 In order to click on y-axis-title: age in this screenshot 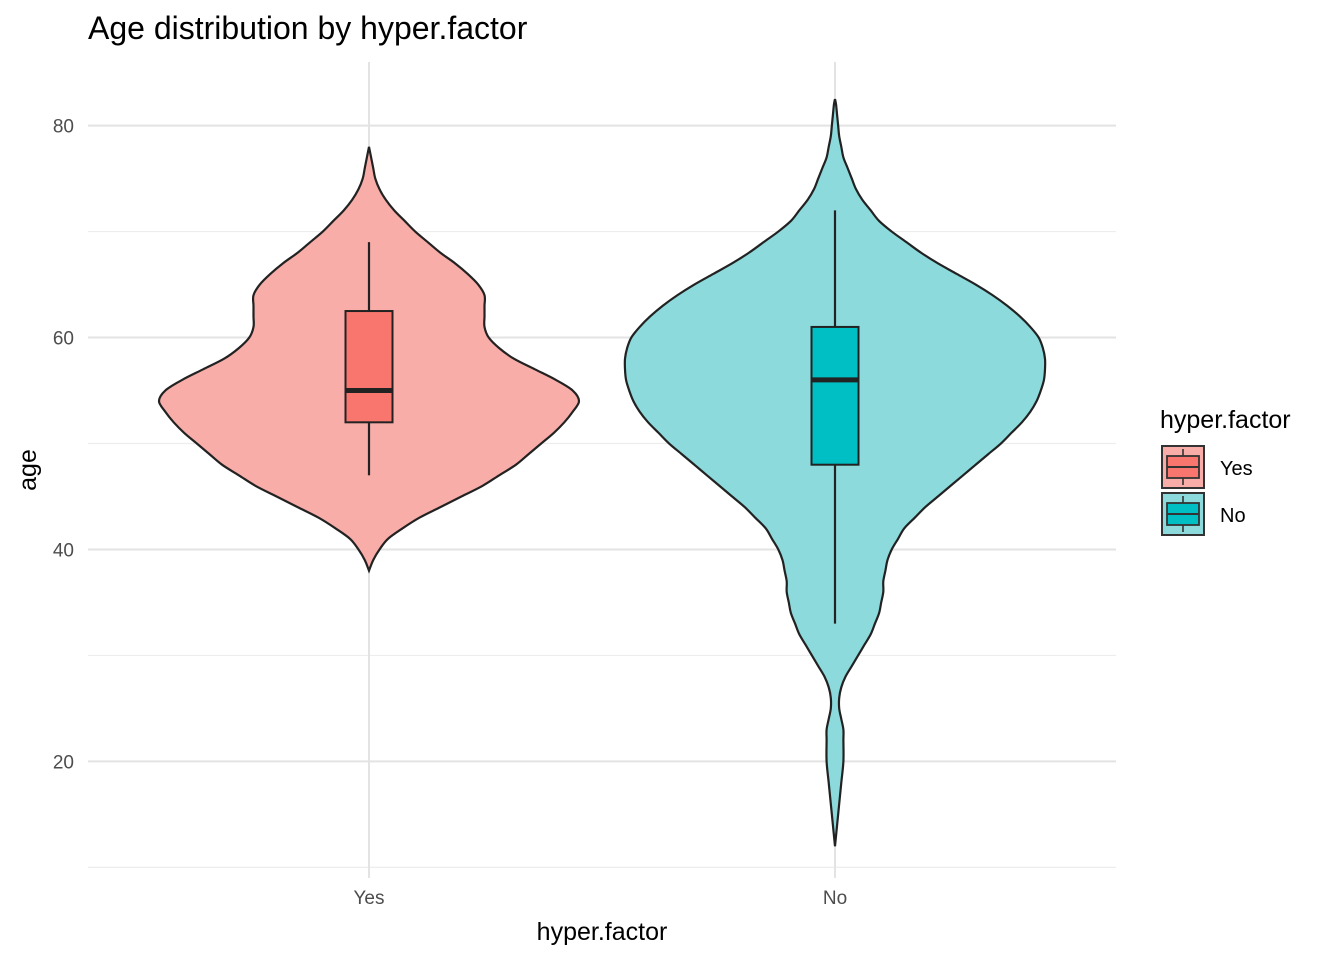, I will do `click(28, 470)`.